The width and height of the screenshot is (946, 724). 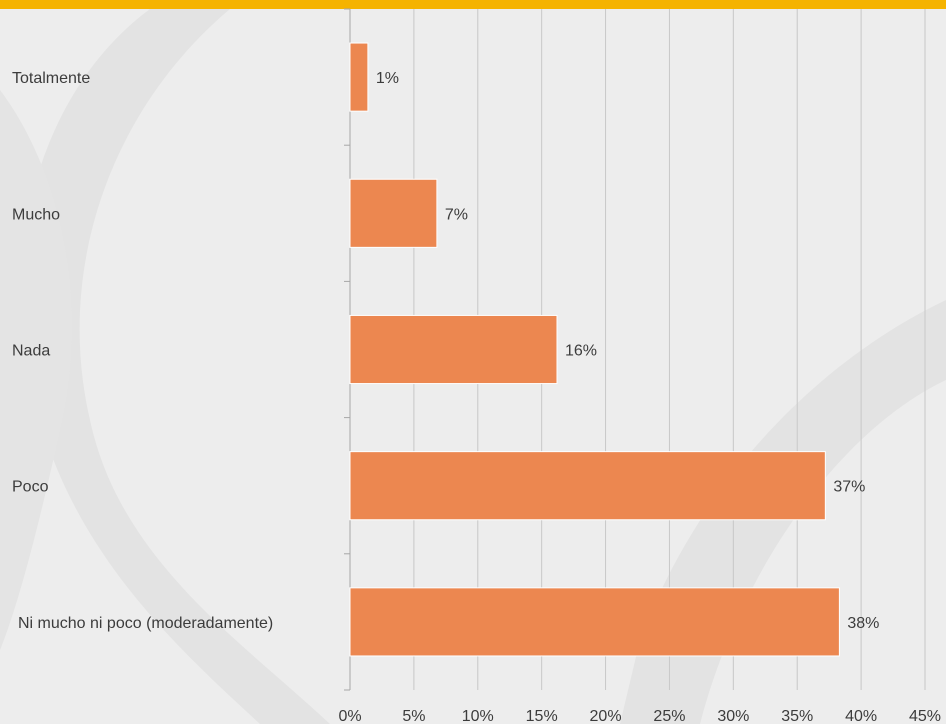 I want to click on category-label: Ni mucho ni poco (moderadamente), so click(x=145, y=623).